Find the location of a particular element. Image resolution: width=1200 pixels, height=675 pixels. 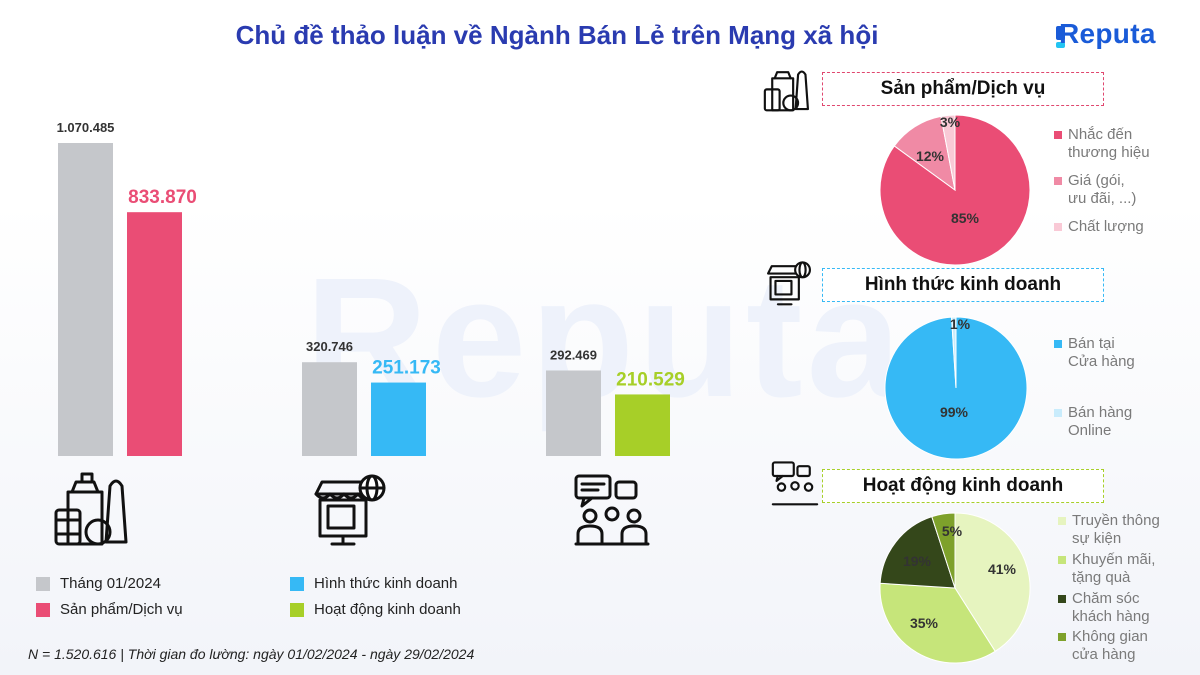

pie-legend-label: tặng quà is located at coordinates (1101, 577).